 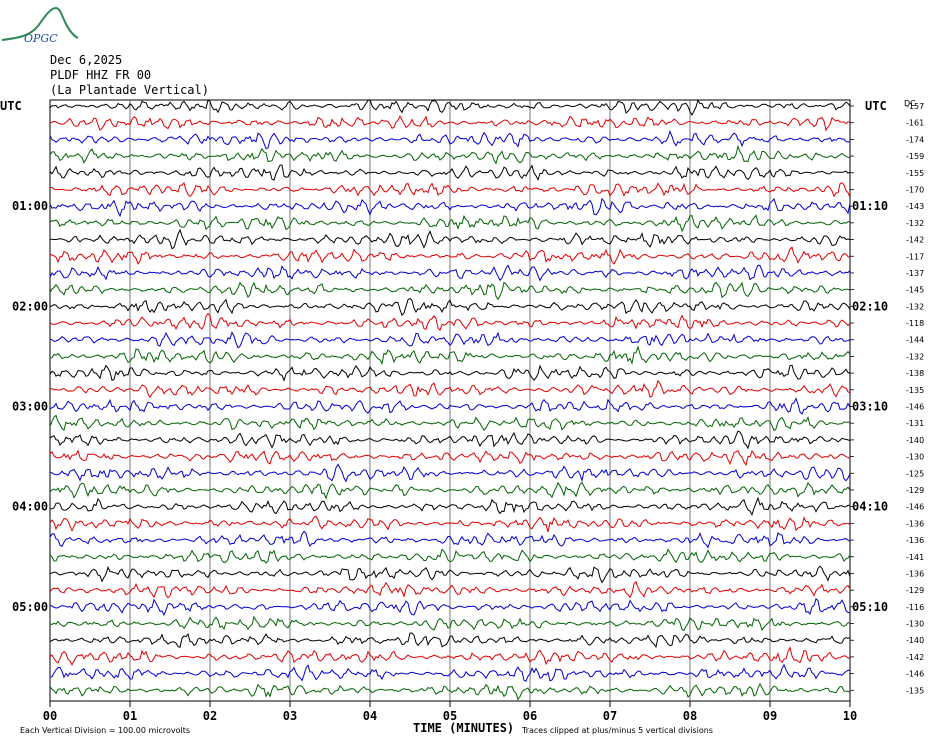 What do you see at coordinates (41, 38) in the screenshot?
I see `logo-text: OPGC` at bounding box center [41, 38].